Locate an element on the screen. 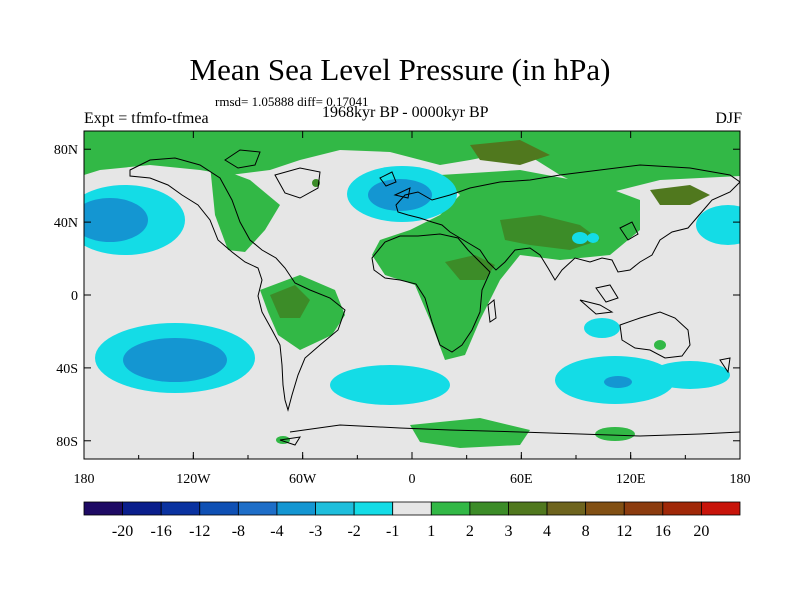 Image resolution: width=800 pixels, height=600 pixels. y-tick-label: 80S is located at coordinates (67, 442).